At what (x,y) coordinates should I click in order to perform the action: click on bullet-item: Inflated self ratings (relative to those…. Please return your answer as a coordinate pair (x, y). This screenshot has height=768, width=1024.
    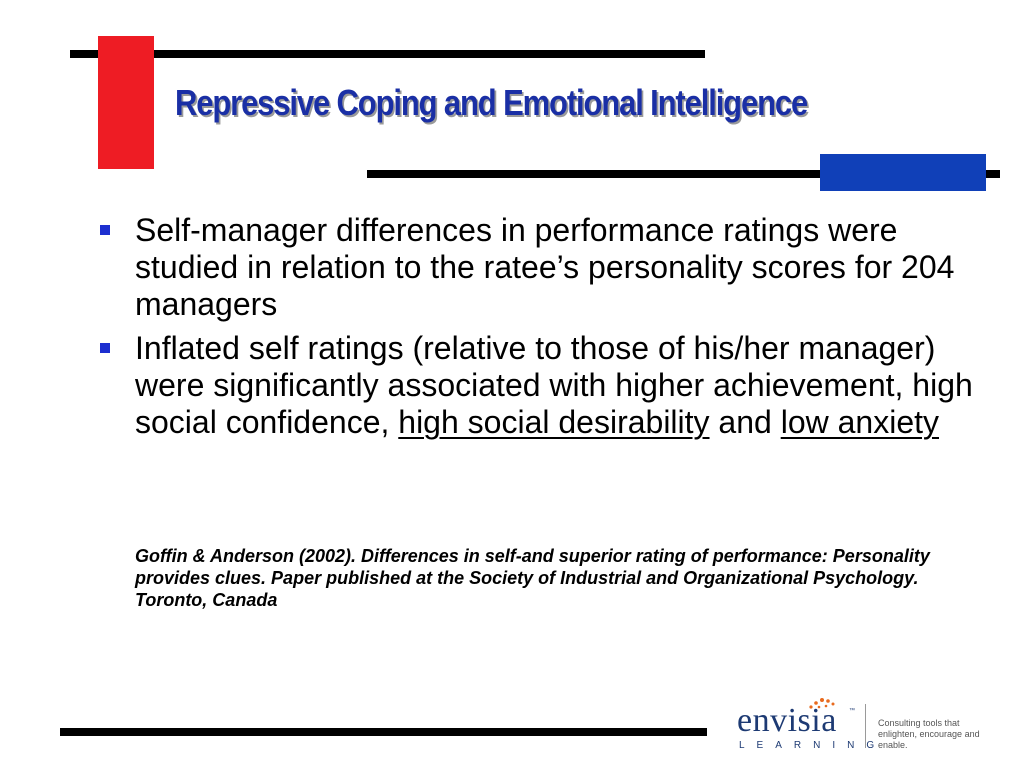
    Looking at the image, I should click on (540, 385).